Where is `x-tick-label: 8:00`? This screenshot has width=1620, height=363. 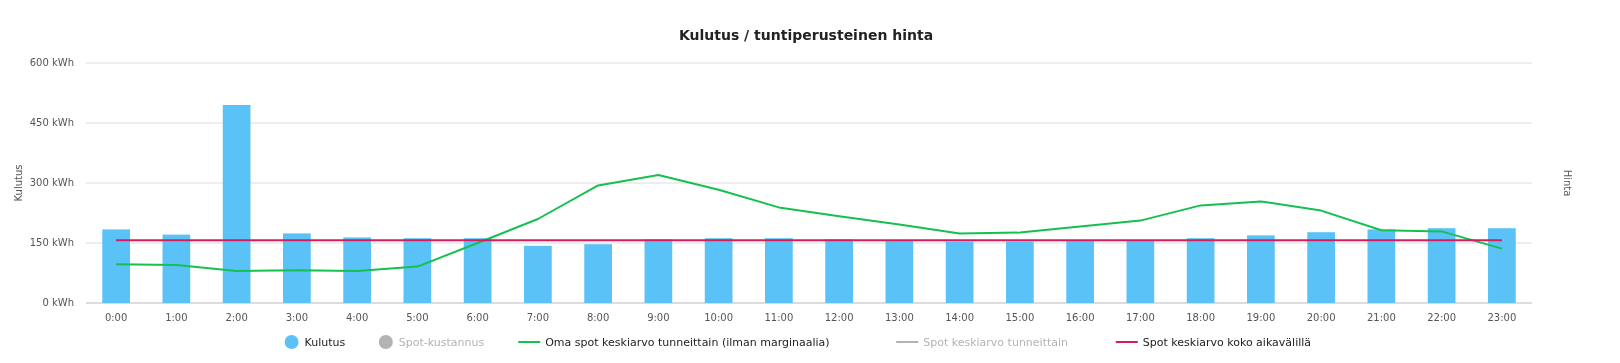 x-tick-label: 8:00 is located at coordinates (598, 317).